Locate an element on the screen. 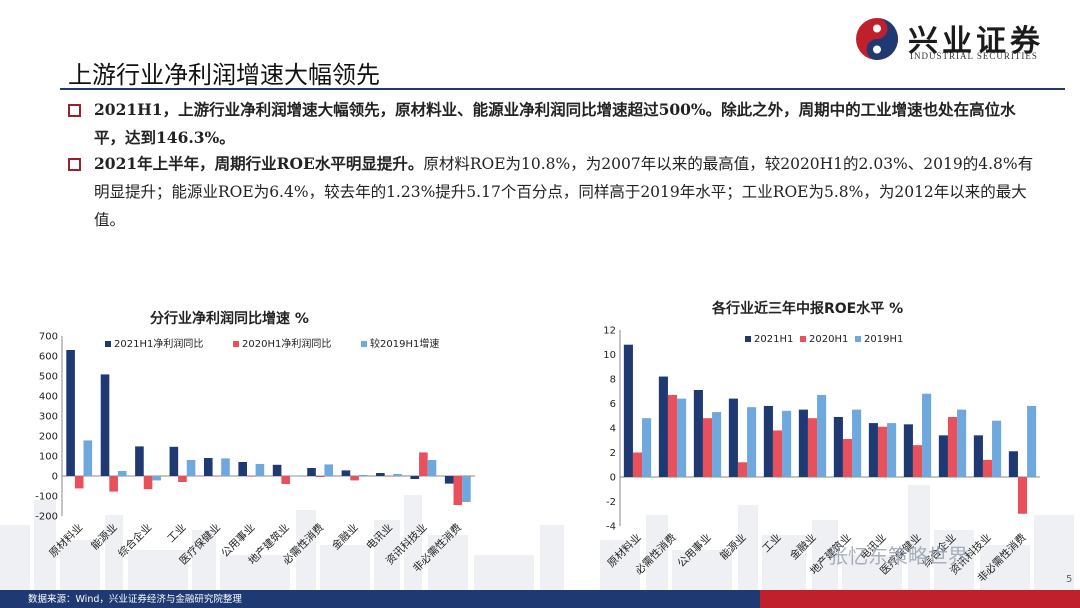  bar-2021H1净利润同比-地产建筑业 is located at coordinates (277, 470).